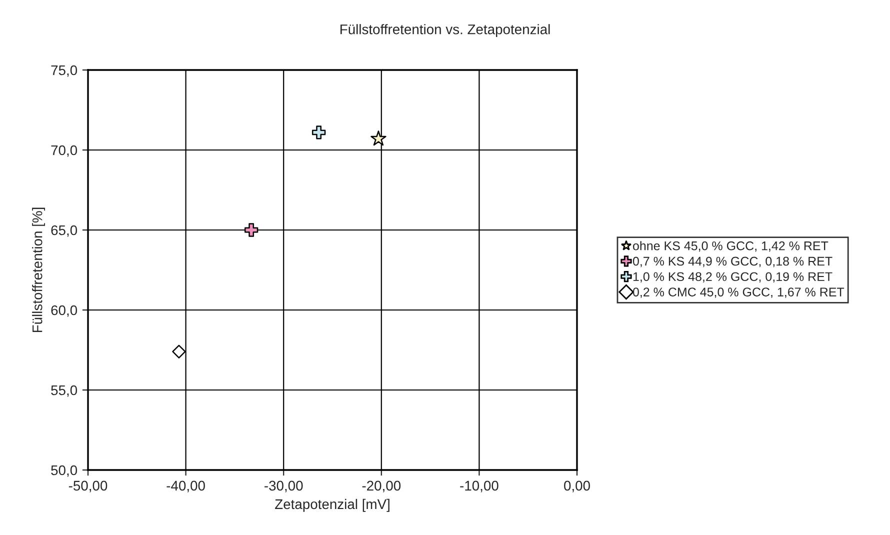  I want to click on x-tick-label: 0,00, so click(577, 486).